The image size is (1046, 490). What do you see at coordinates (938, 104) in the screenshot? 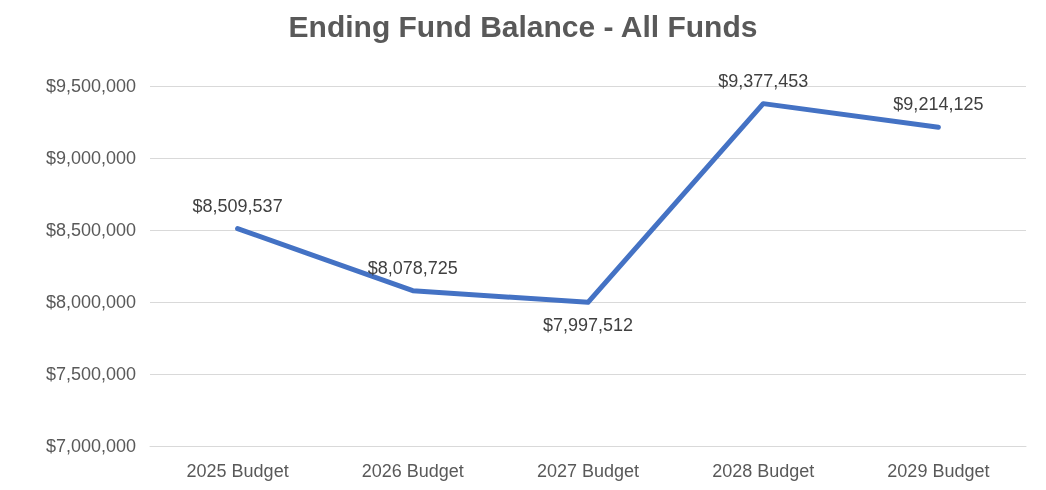
I see `data-label: $9,214,125` at bounding box center [938, 104].